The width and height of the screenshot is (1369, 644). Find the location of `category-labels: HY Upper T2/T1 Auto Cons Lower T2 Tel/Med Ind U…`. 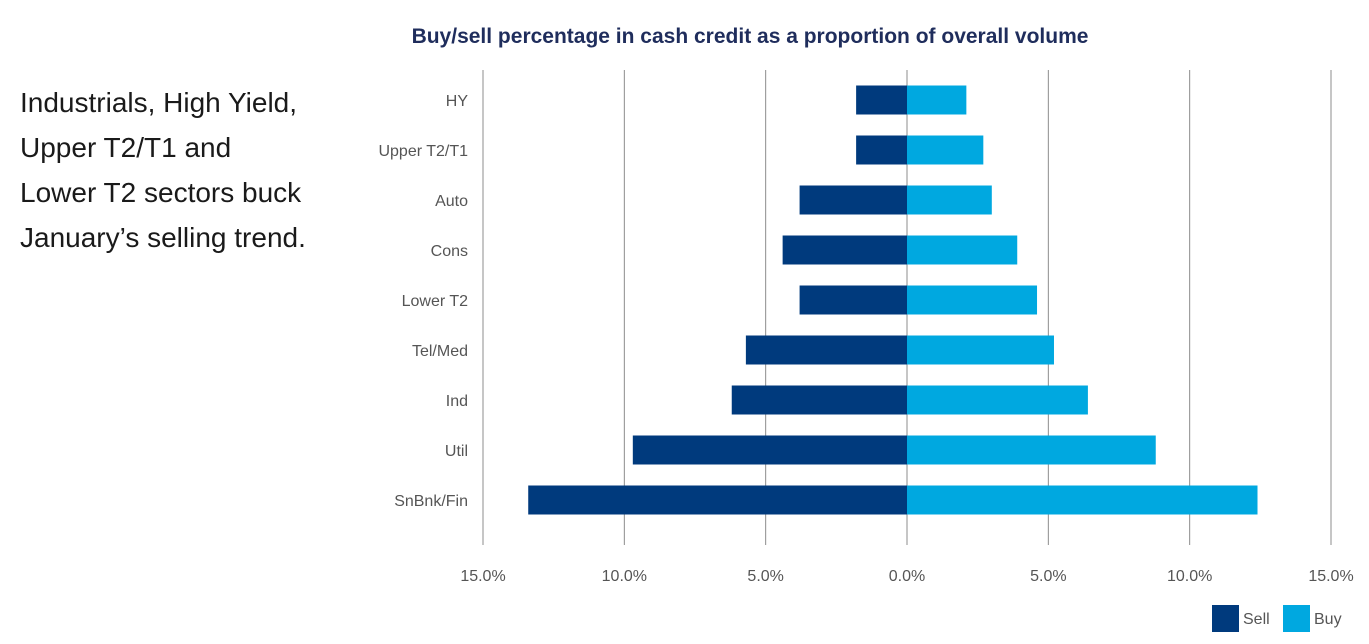

category-labels: HY Upper T2/T1 Auto Cons Lower T2 Tel/Med Ind U… is located at coordinates (423, 301).